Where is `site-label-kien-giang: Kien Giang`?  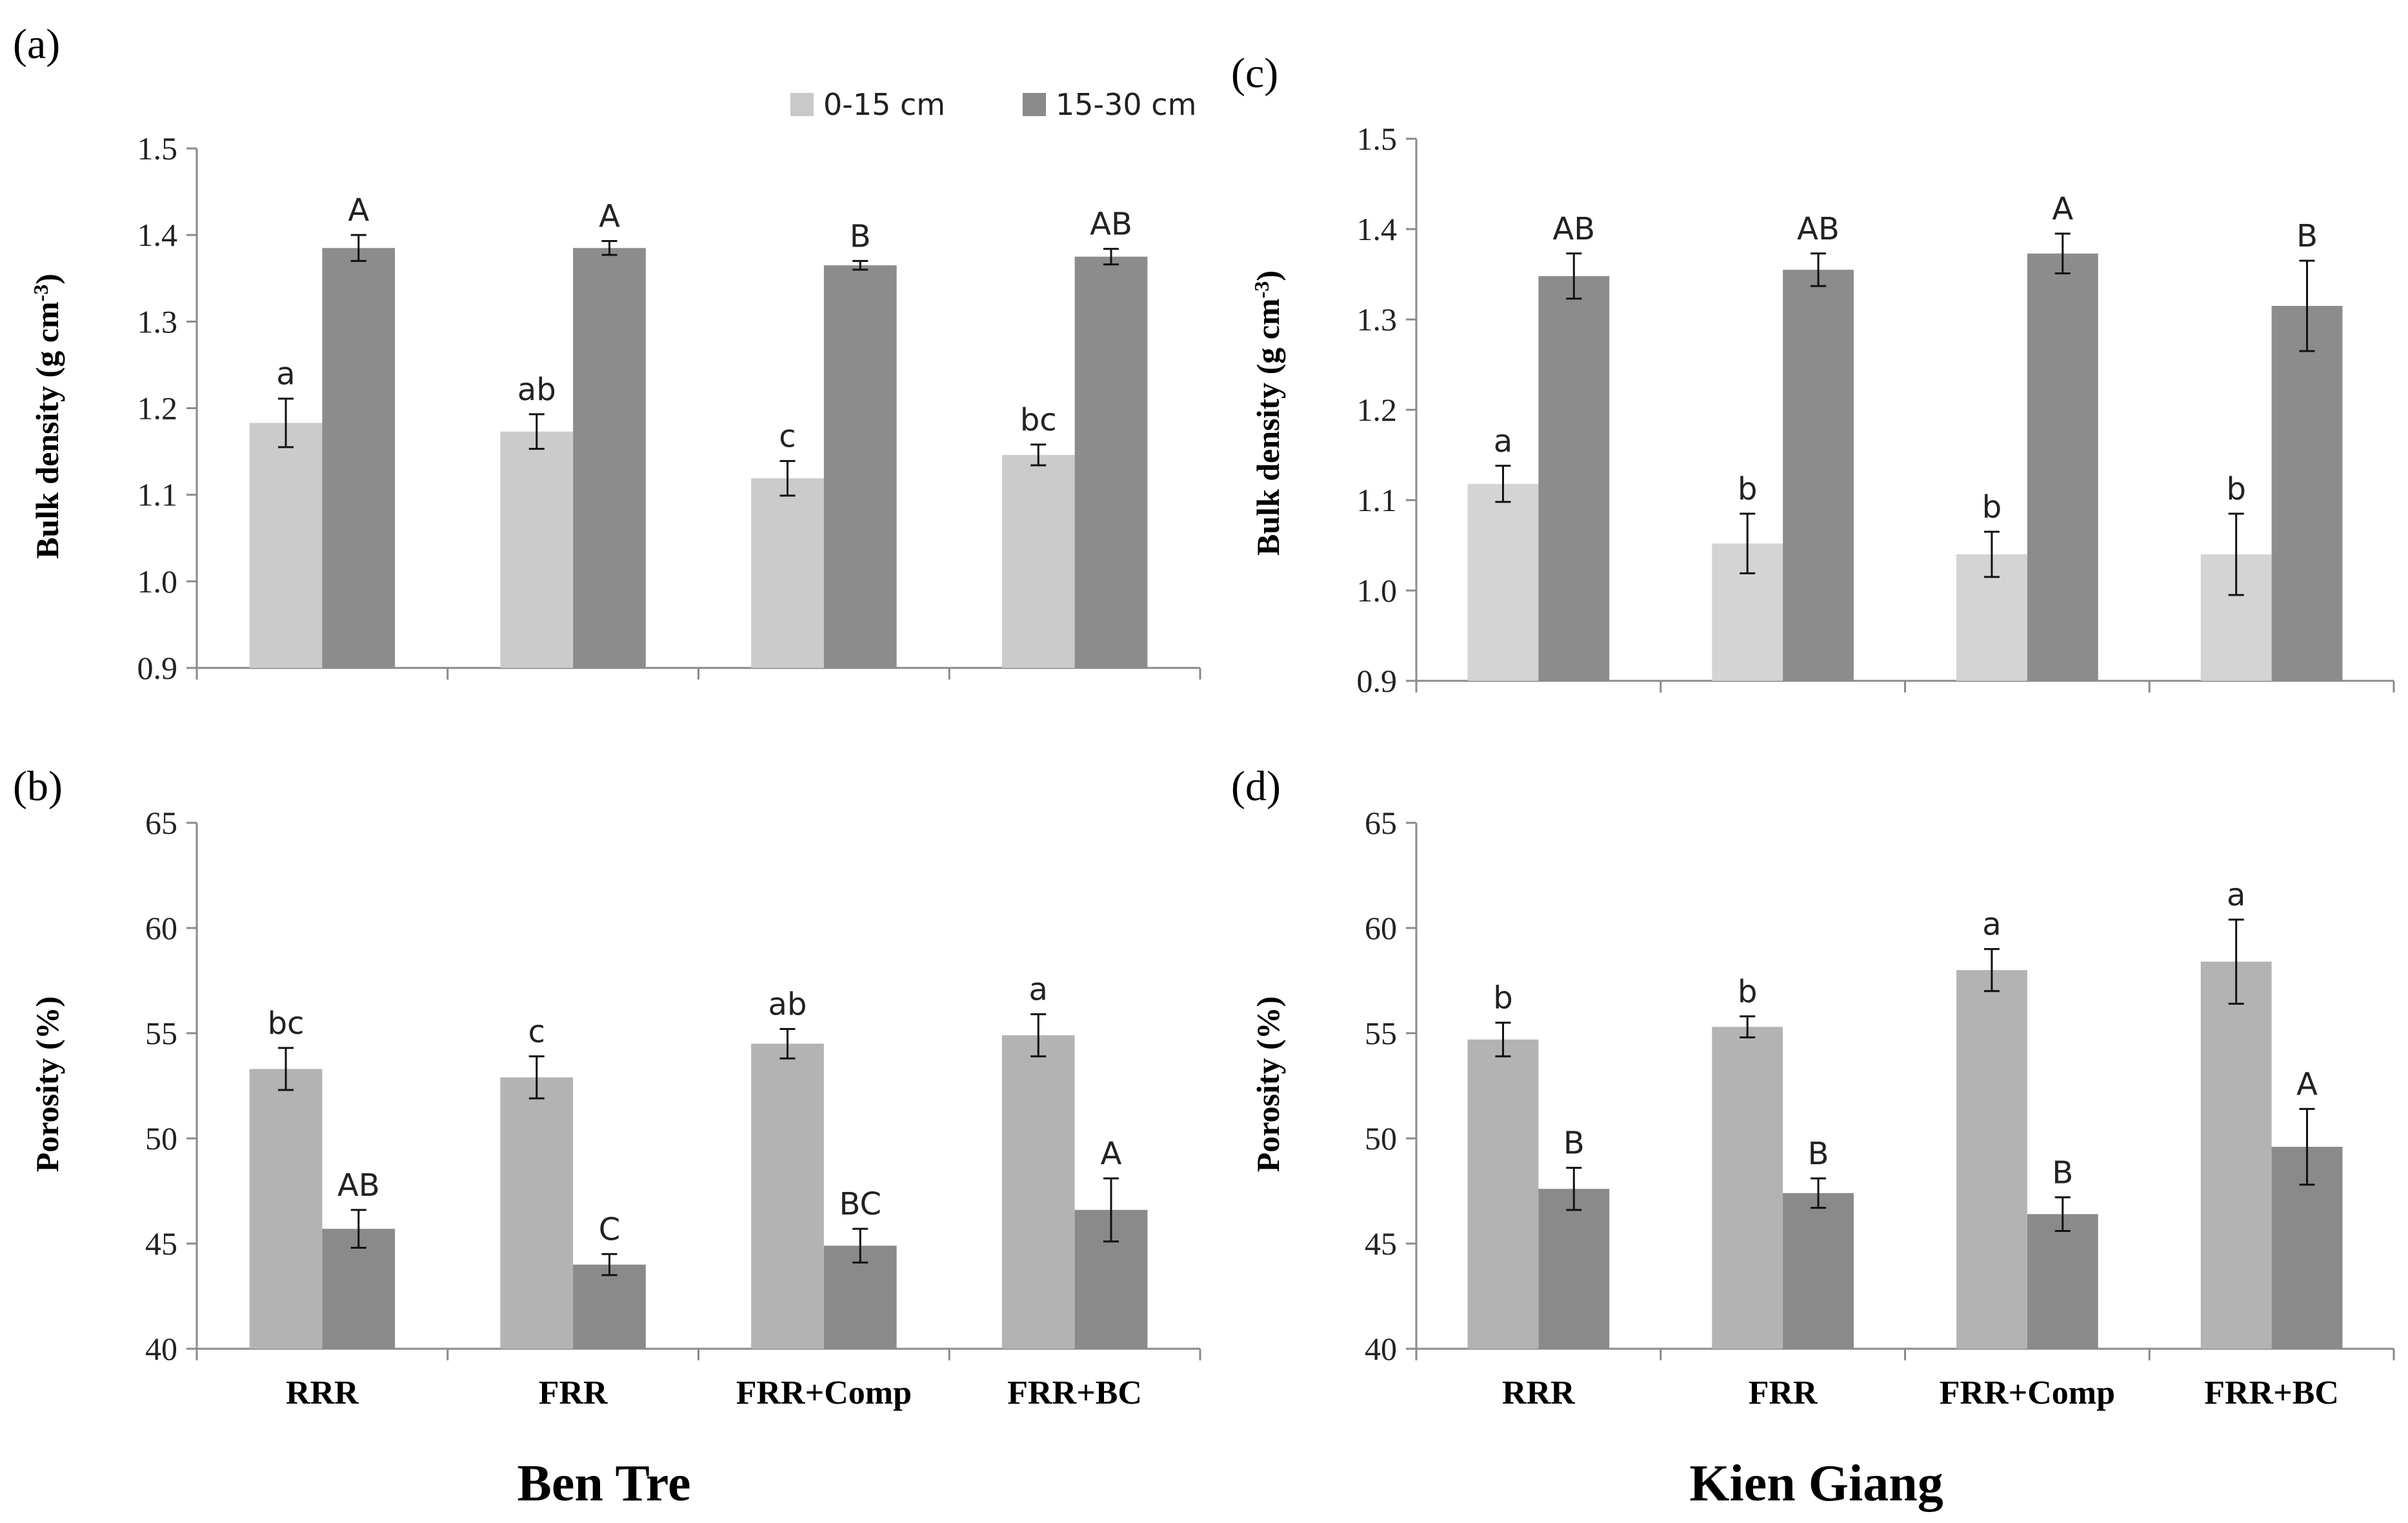 site-label-kien-giang: Kien Giang is located at coordinates (1816, 1483).